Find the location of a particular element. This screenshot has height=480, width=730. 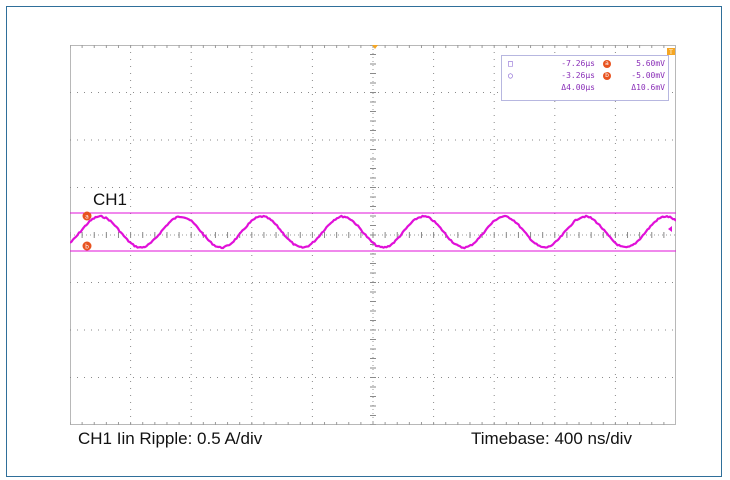

cursor-2-time: -3.26µs is located at coordinates (578, 75).